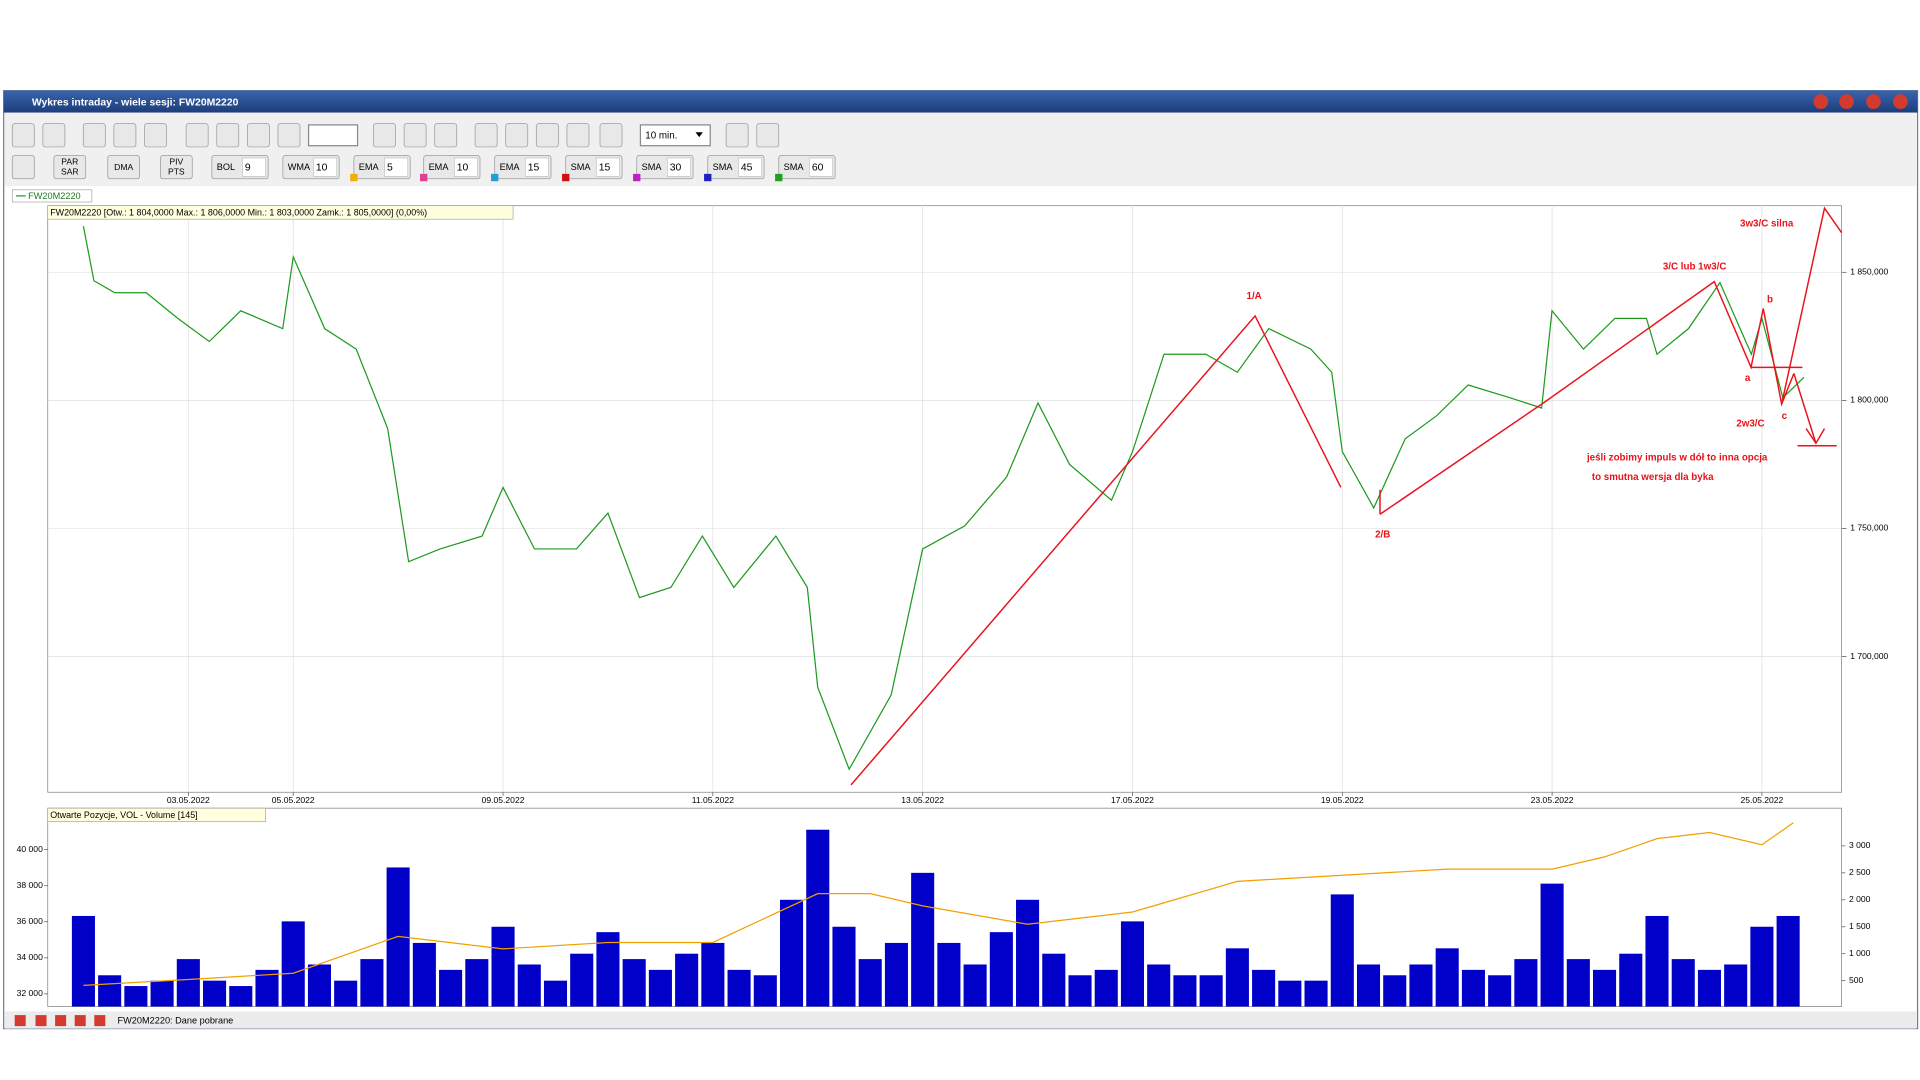 The image size is (1920, 1080). What do you see at coordinates (661, 136) in the screenshot?
I see `interval-value: 10 min.` at bounding box center [661, 136].